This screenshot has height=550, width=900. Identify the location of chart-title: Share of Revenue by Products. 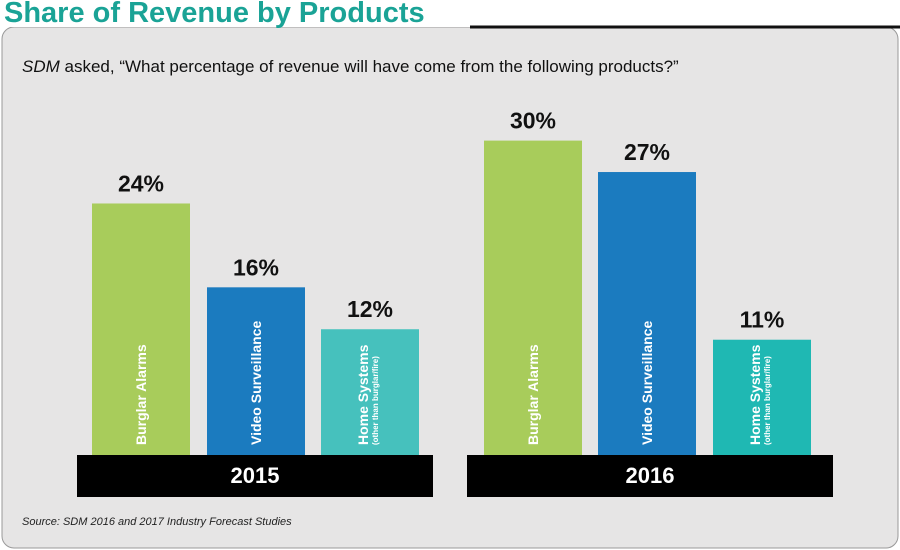
(214, 14).